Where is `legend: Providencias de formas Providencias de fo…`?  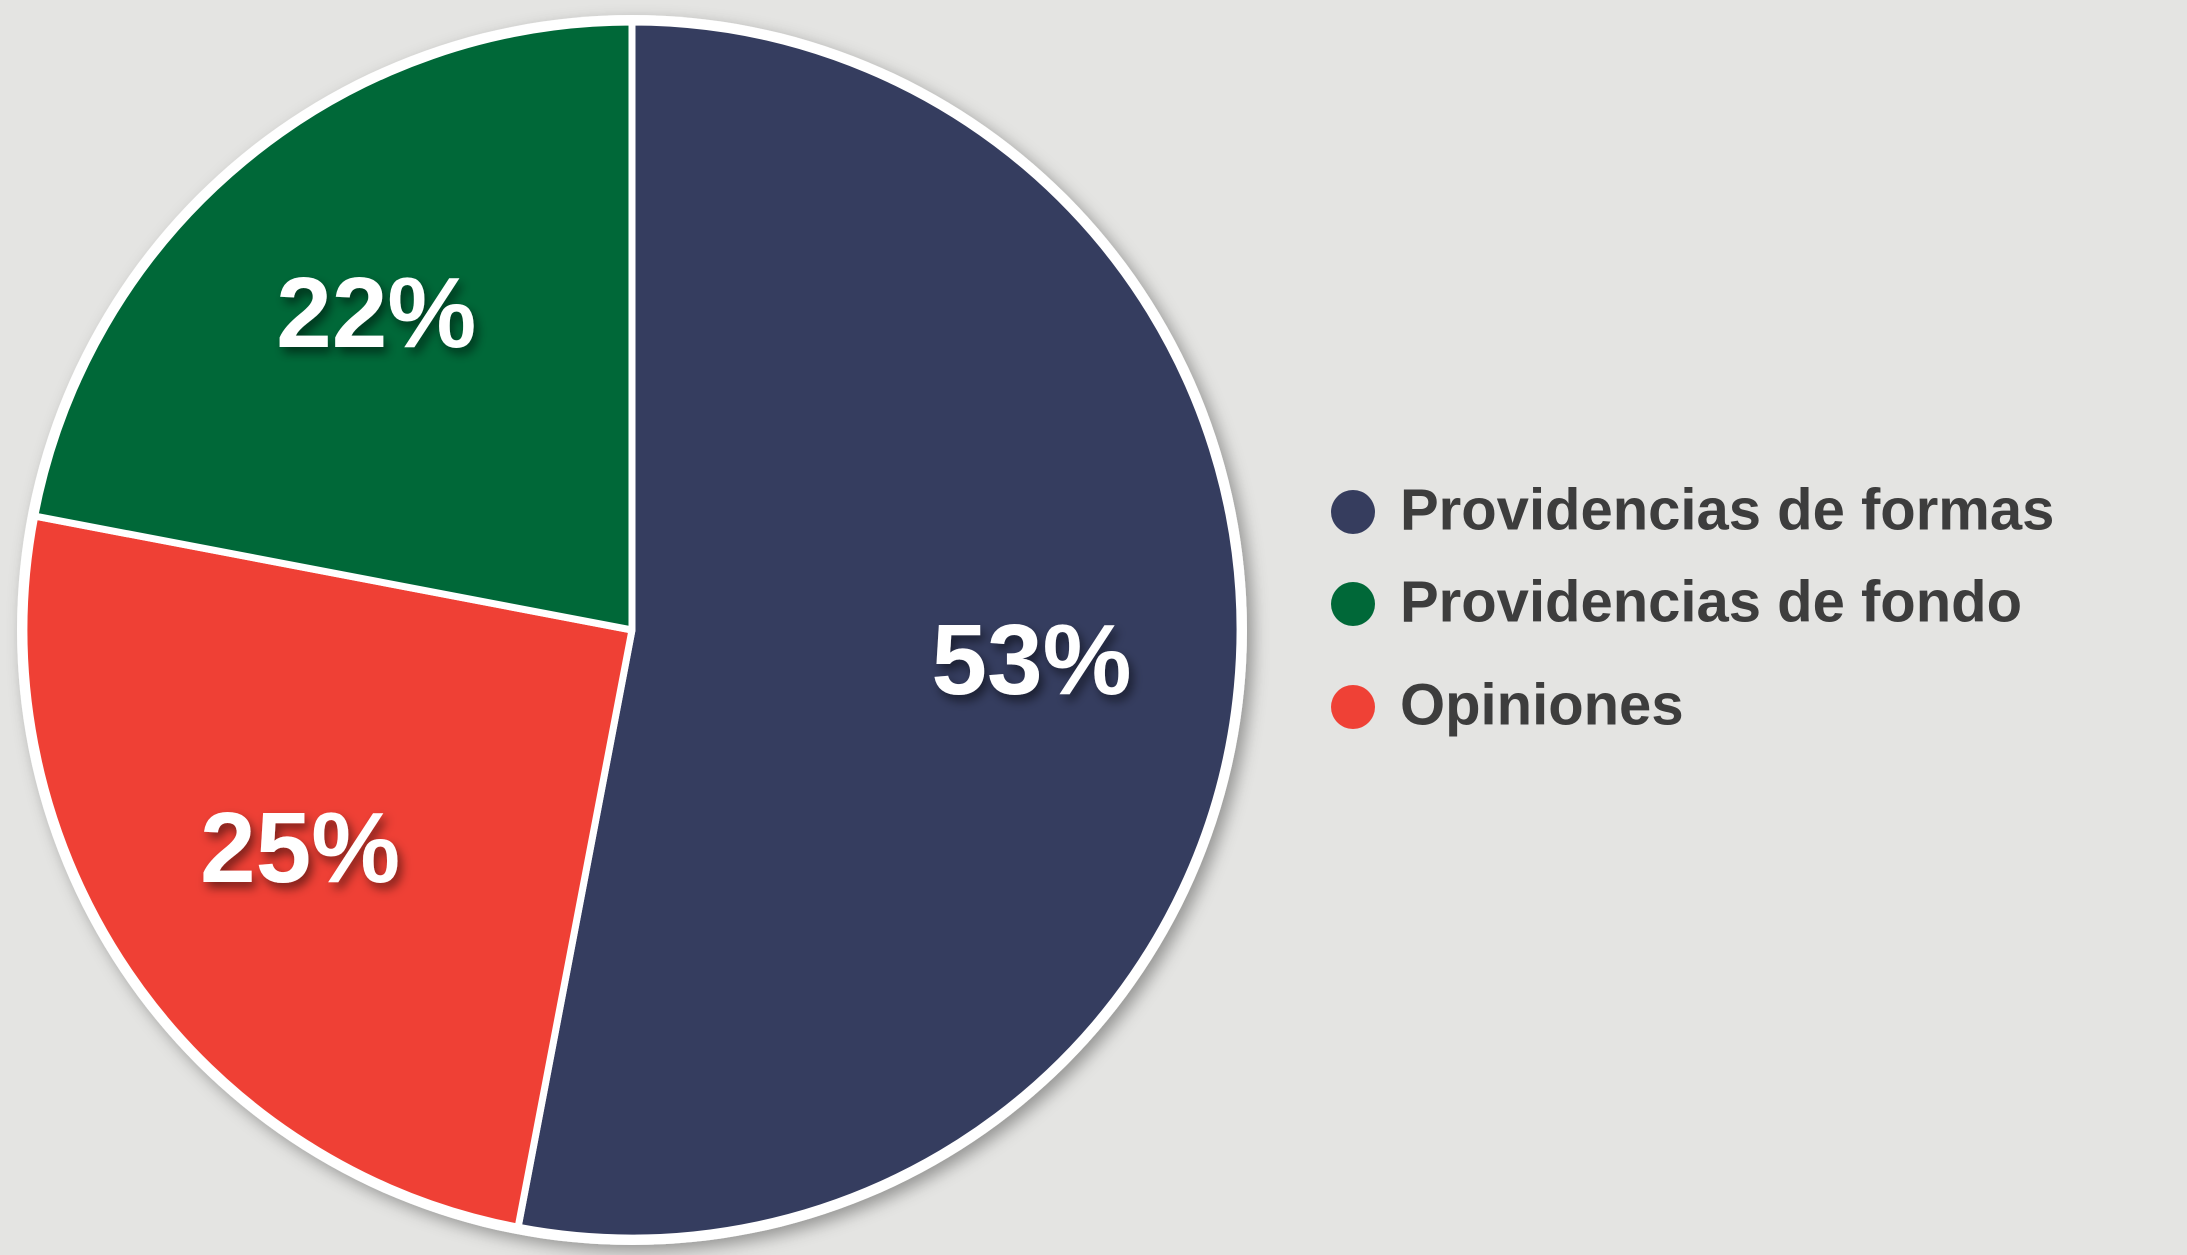 legend: Providencias de formas Providencias de fo… is located at coordinates (1692, 607).